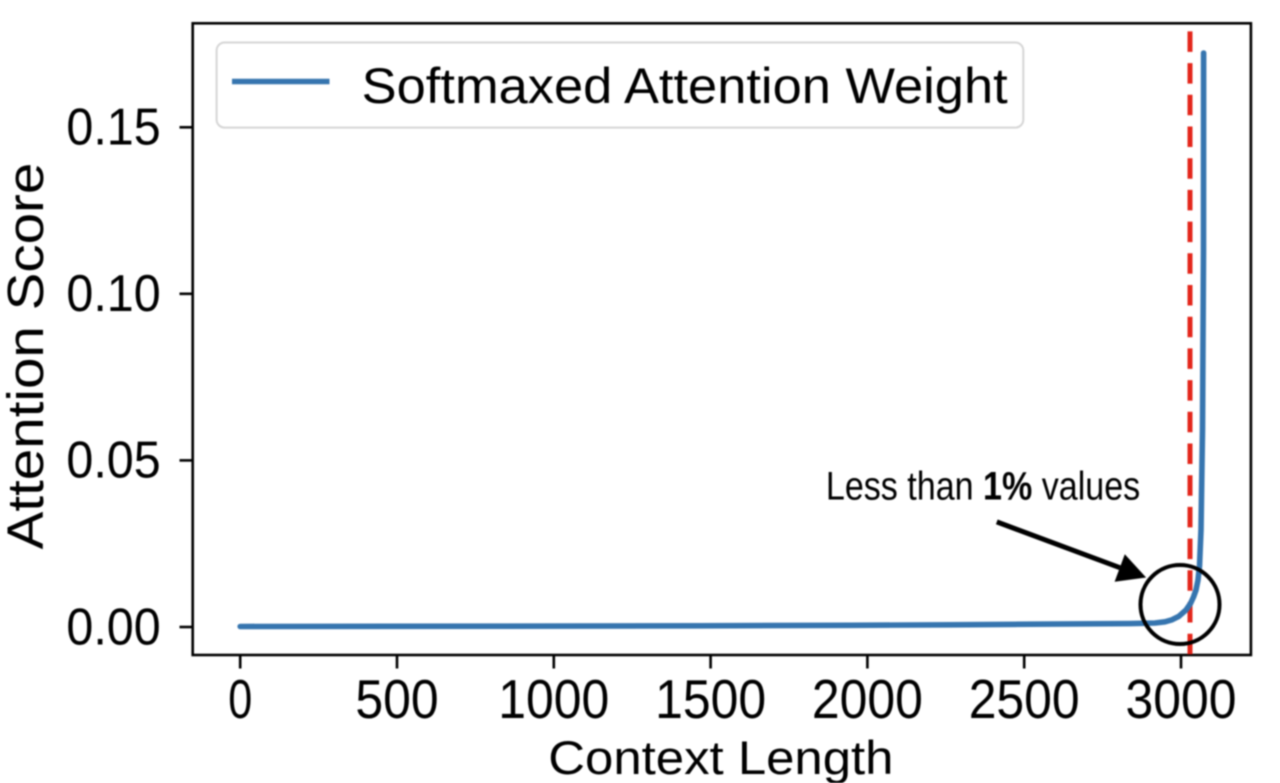 This screenshot has height=783, width=1280. I want to click on svg-text: Context Length, so click(720, 757).